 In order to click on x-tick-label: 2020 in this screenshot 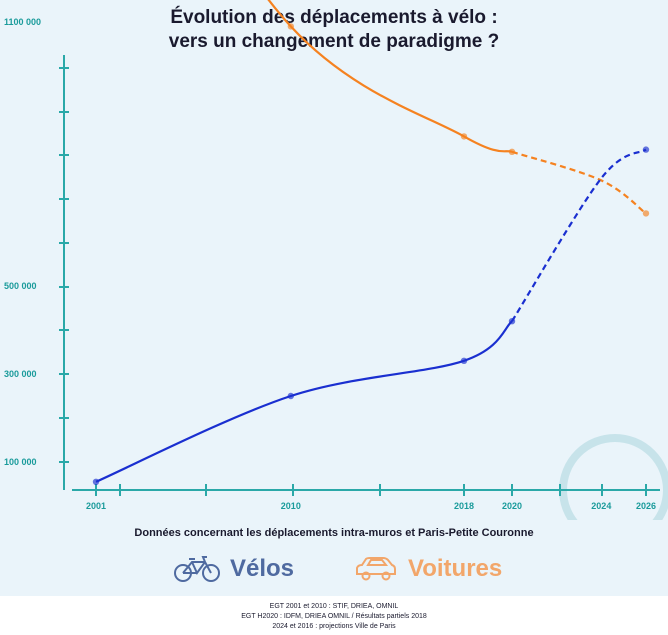, I will do `click(512, 506)`.